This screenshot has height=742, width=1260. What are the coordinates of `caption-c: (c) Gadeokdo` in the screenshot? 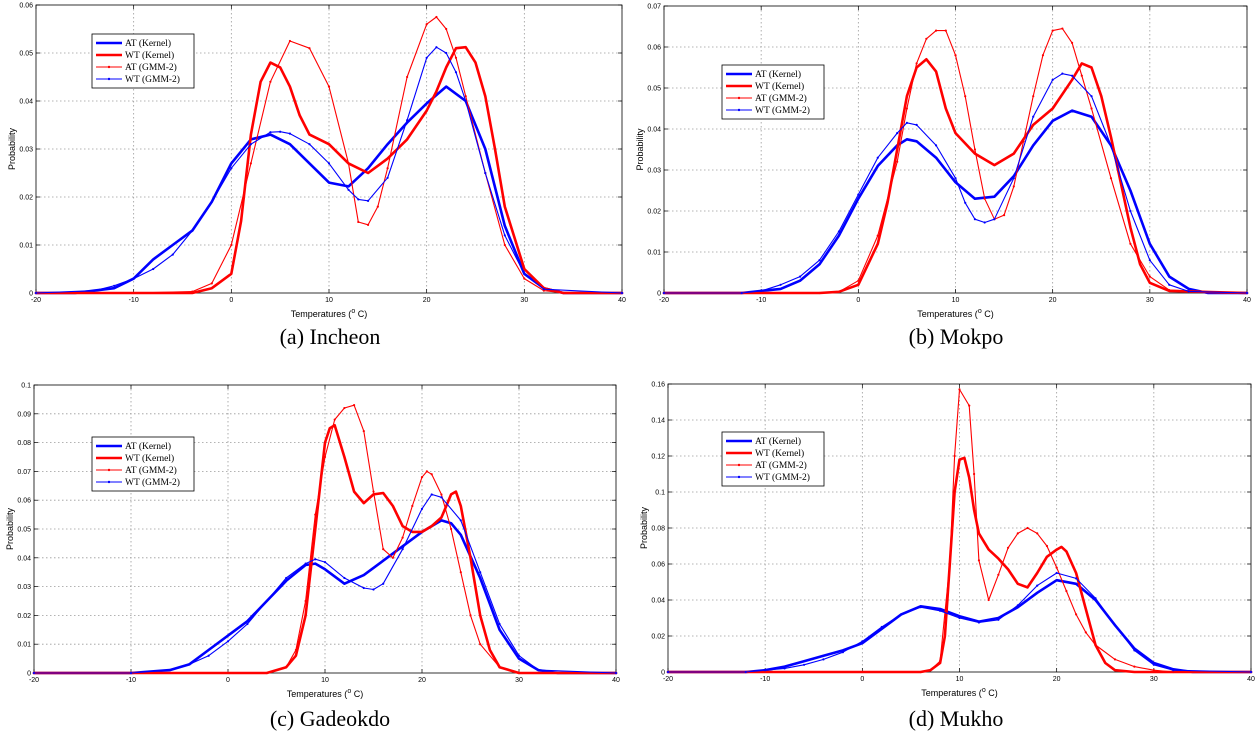 It's located at (330, 718).